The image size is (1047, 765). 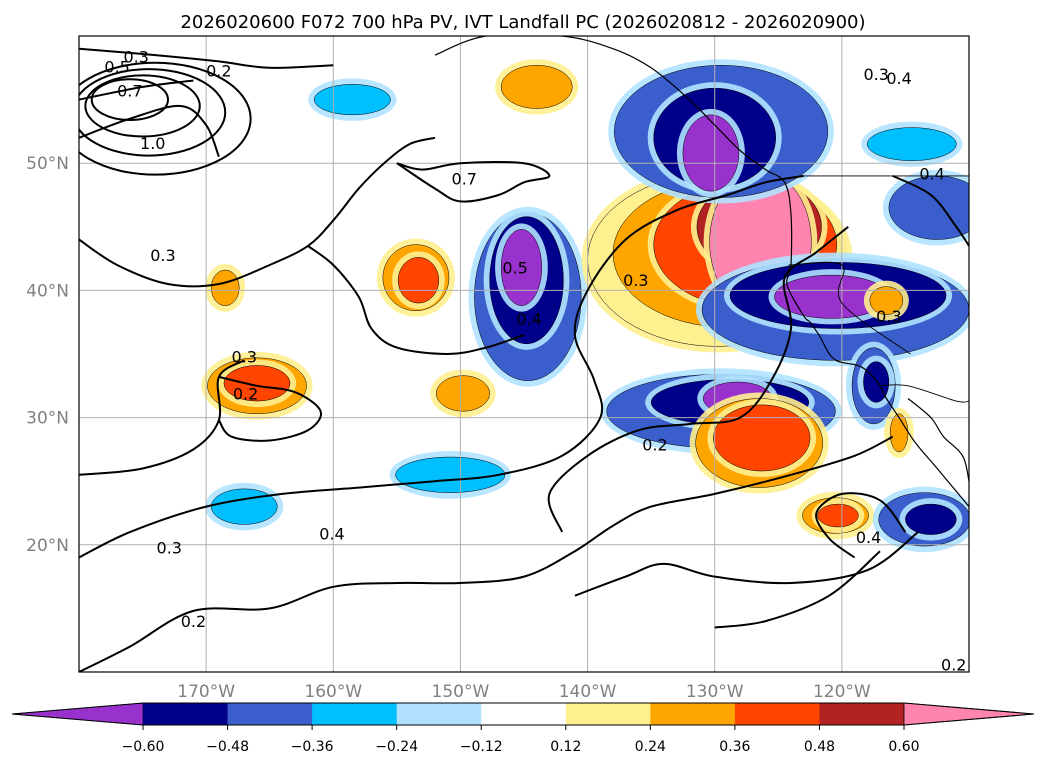 I want to click on latitude-tick-labels: 50°N 40°N 30°N 20°N, so click(x=47, y=355).